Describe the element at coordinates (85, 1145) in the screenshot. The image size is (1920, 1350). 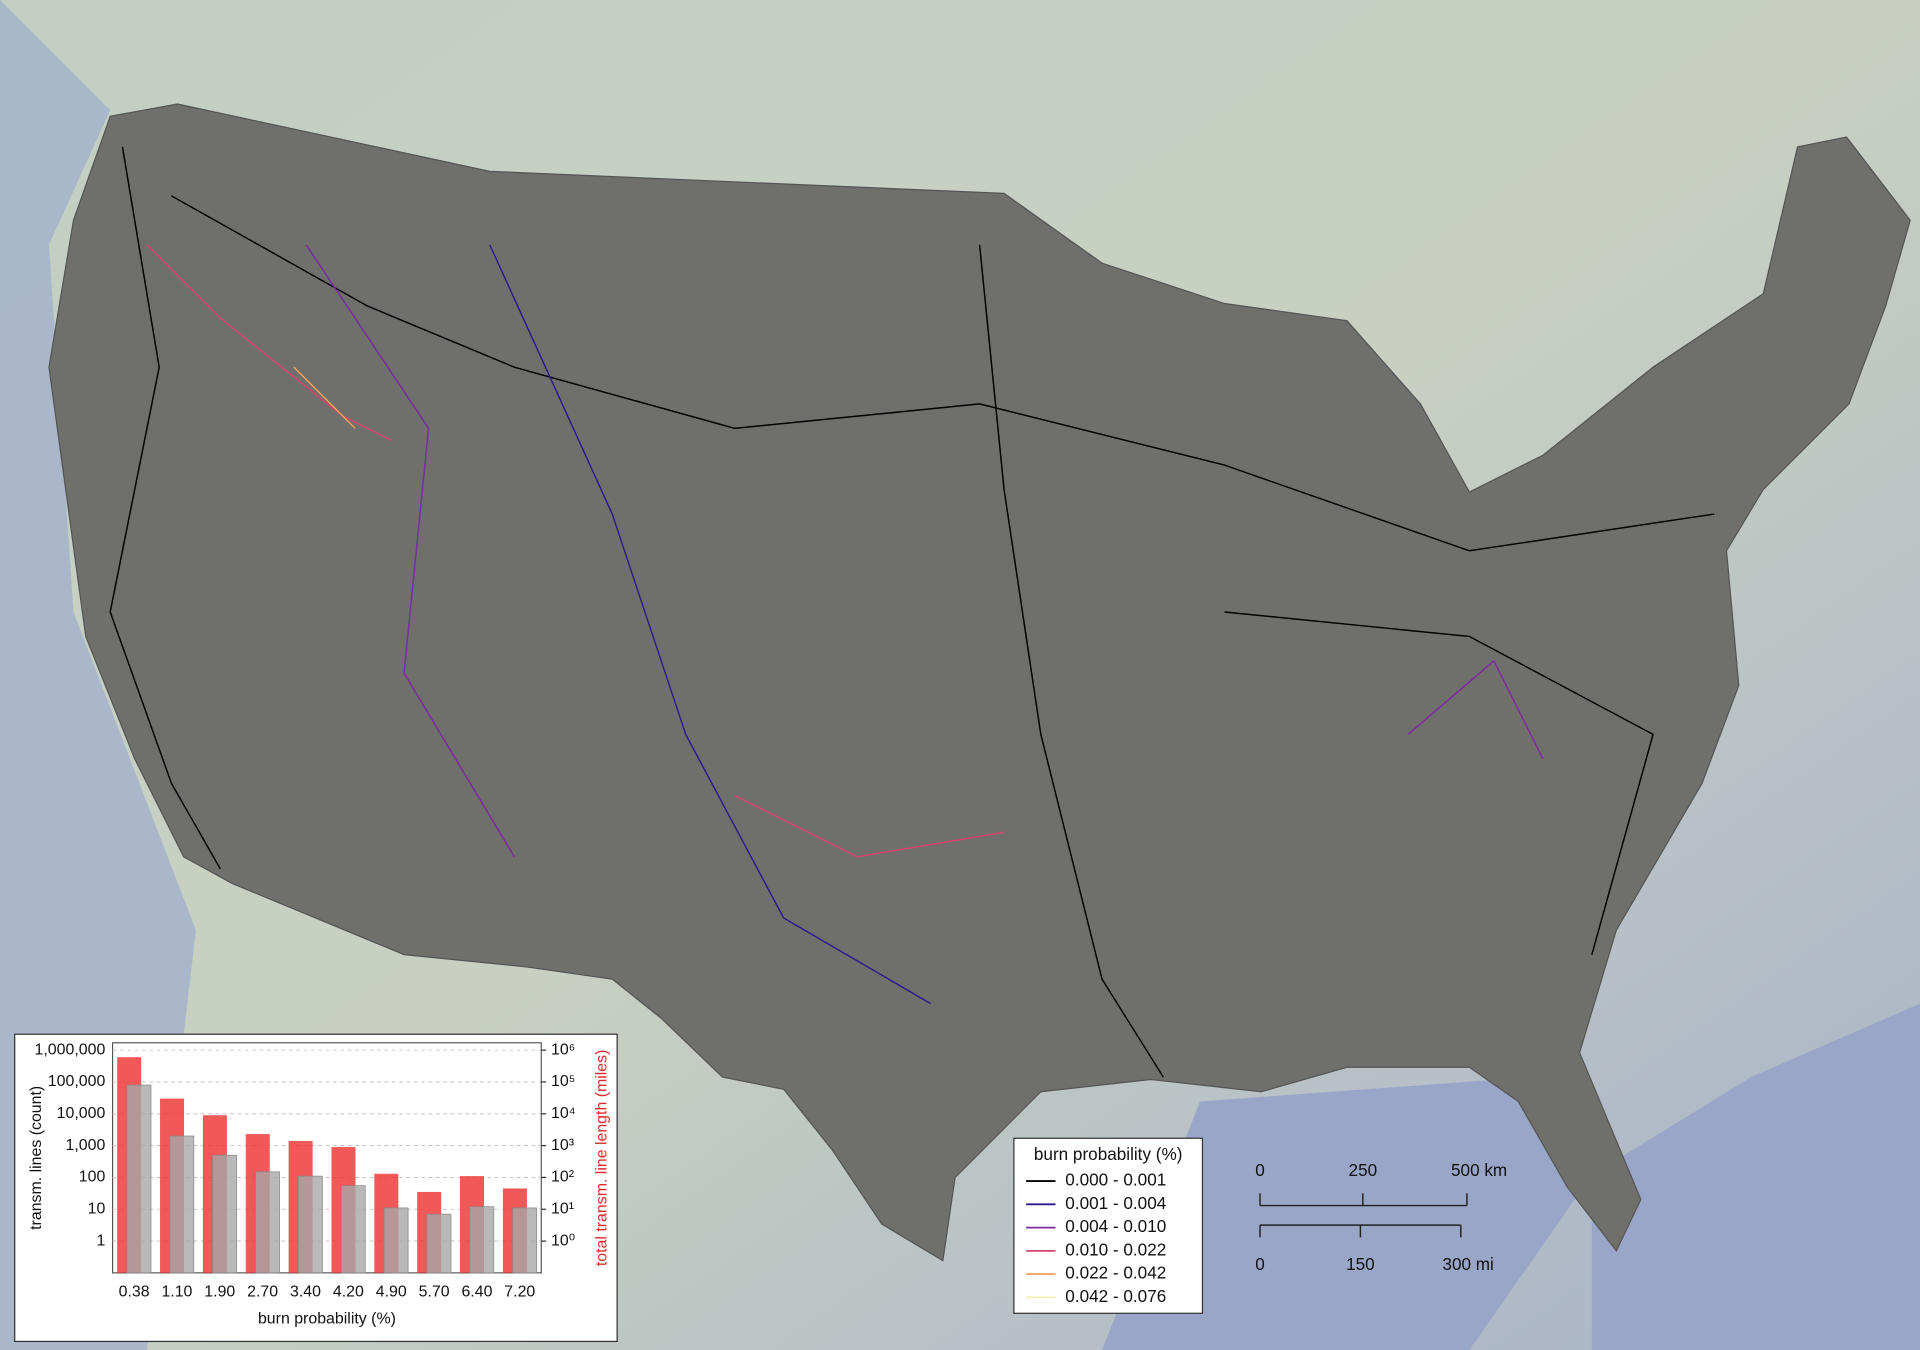
I see `y-tick-label: 1,000` at that location.